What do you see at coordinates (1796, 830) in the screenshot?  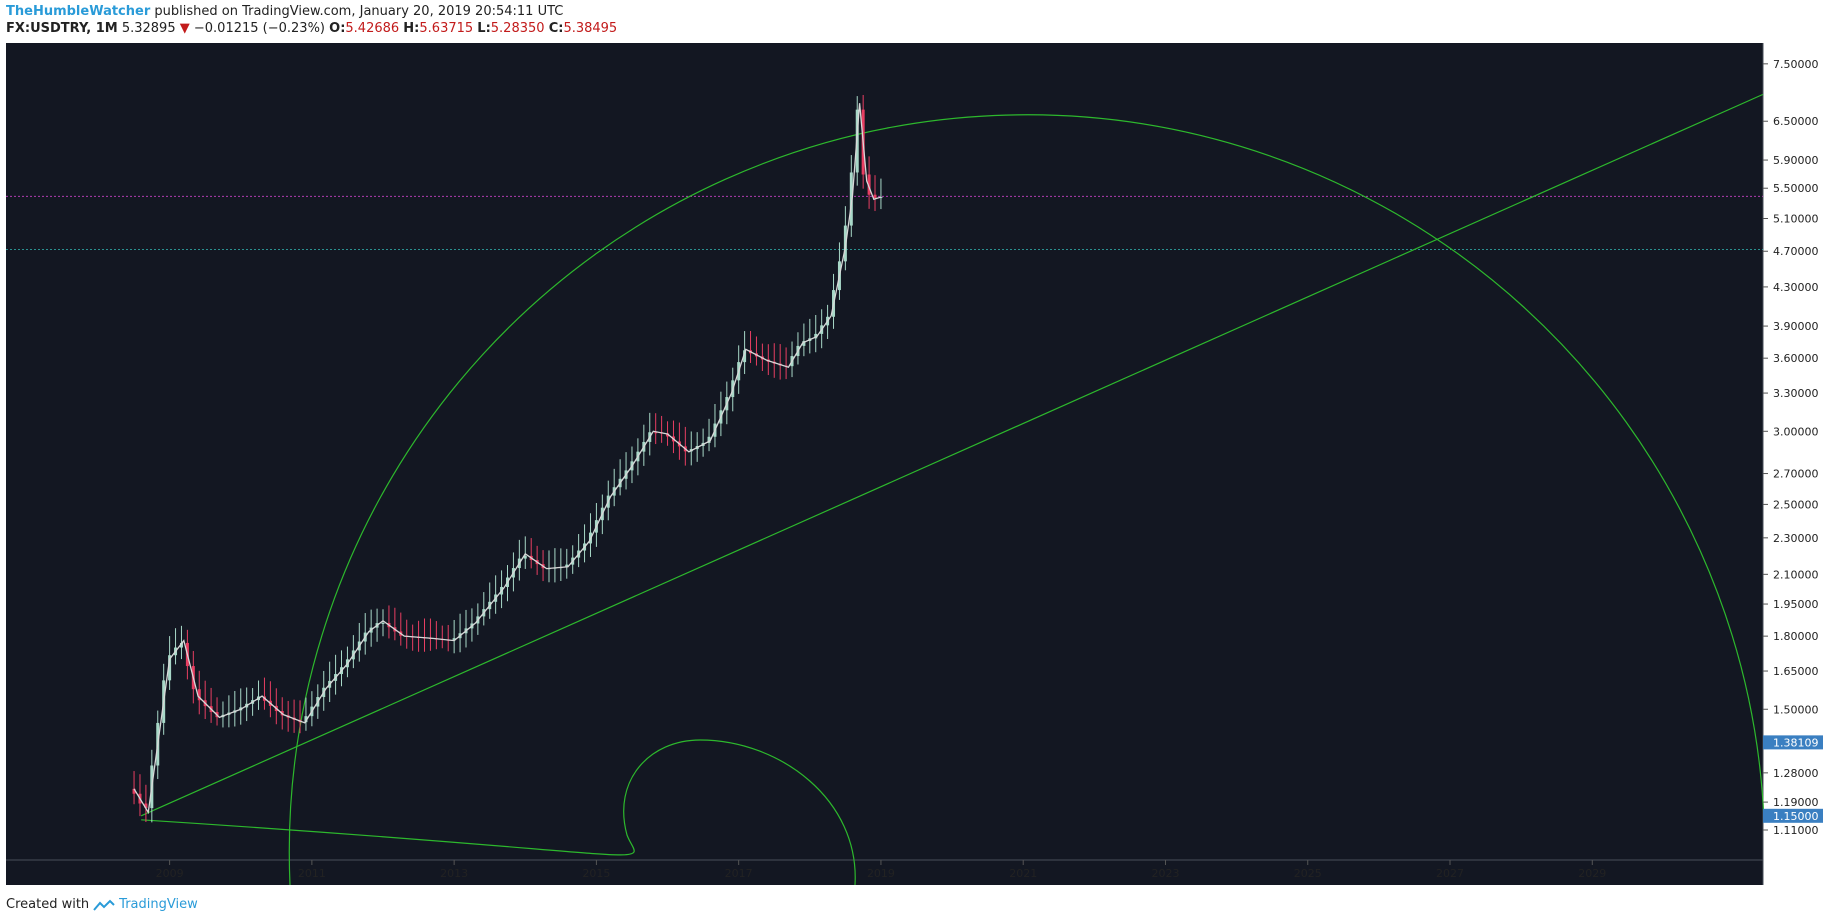 I see `price-tick-label: 1.11000` at bounding box center [1796, 830].